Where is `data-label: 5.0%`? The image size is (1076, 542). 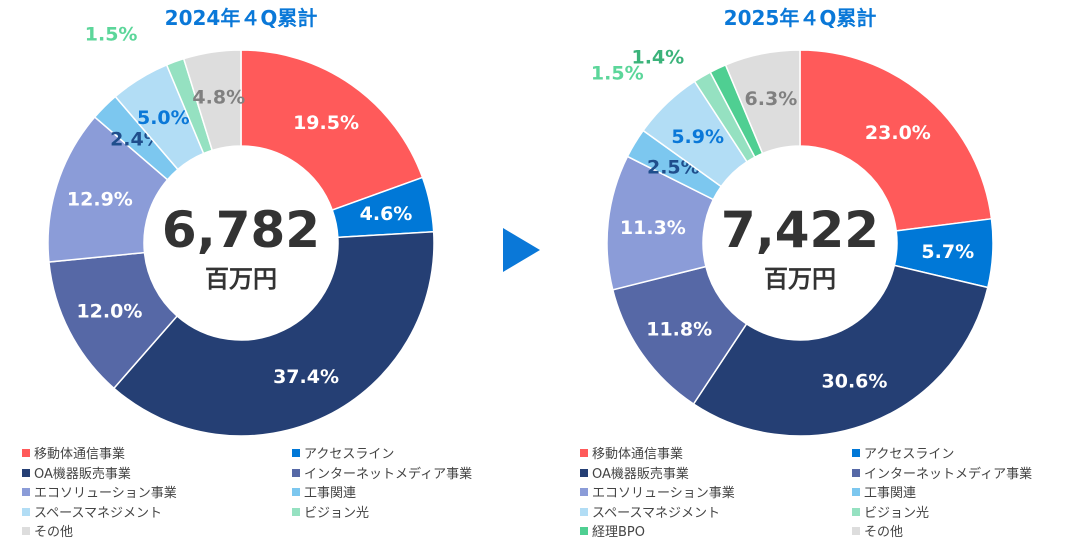
data-label: 5.0% is located at coordinates (163, 118).